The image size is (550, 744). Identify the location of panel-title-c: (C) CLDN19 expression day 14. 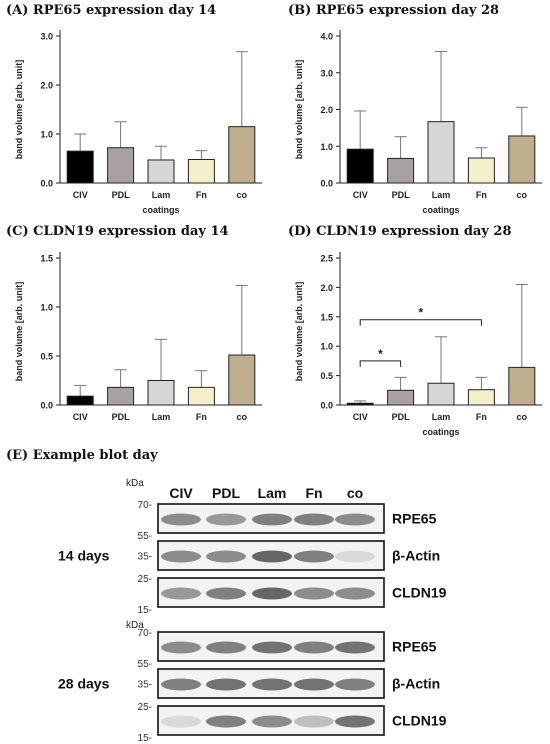
(117, 231).